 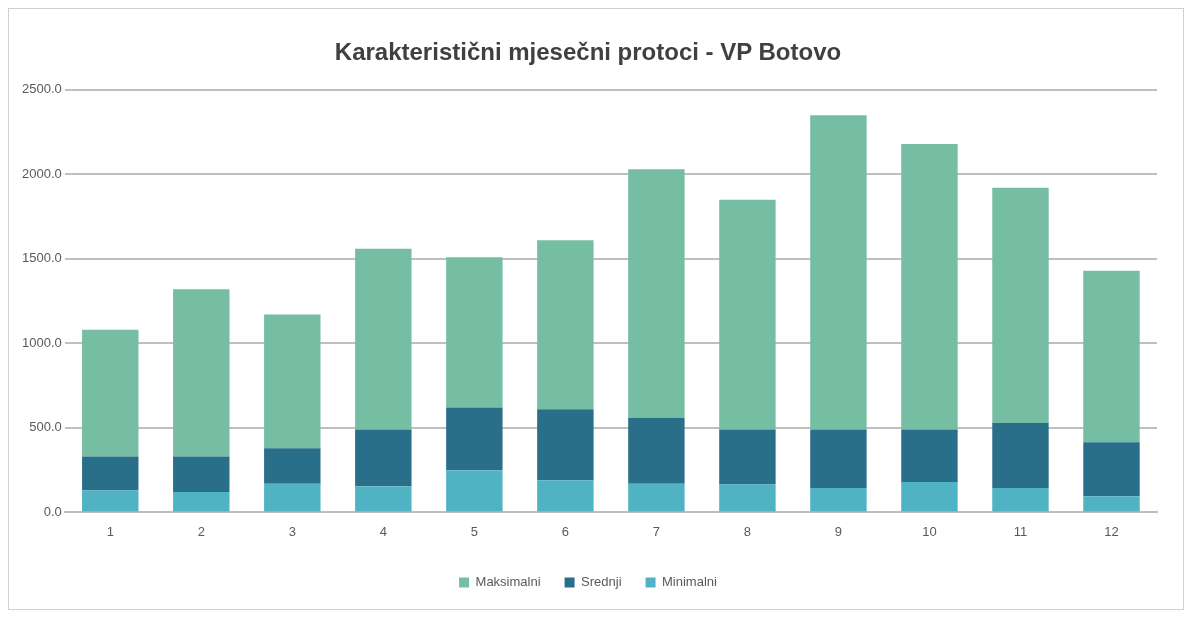 I want to click on x-tick-label: 5, so click(x=474, y=531).